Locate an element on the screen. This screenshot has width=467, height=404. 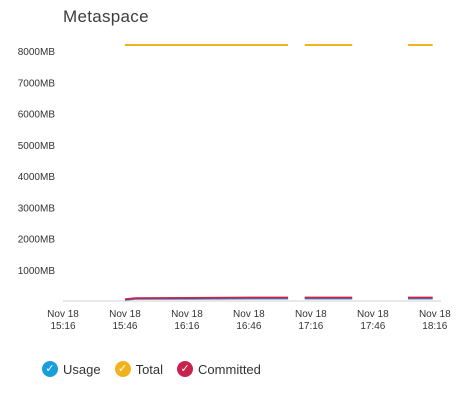
x-tick-label: Nov 18 16:46 is located at coordinates (249, 320).